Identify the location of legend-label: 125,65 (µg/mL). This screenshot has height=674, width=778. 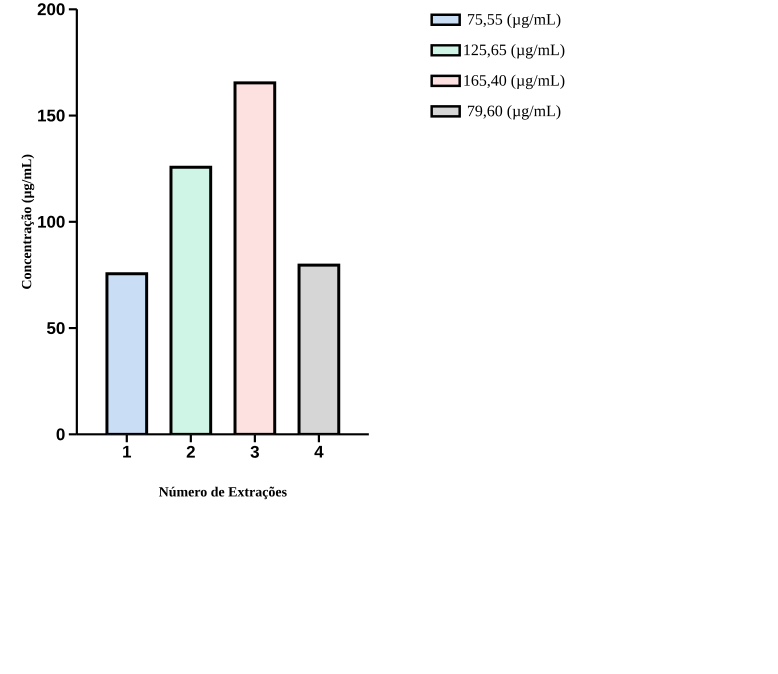
(514, 51).